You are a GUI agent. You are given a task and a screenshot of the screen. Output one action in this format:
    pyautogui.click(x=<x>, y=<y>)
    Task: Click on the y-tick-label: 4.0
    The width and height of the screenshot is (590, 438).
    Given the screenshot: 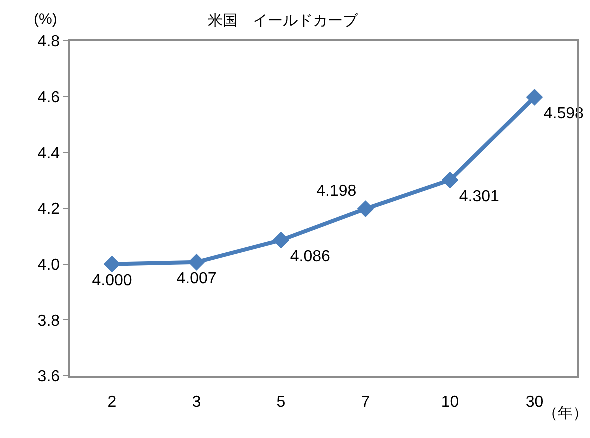 What is the action you would take?
    pyautogui.click(x=49, y=265)
    